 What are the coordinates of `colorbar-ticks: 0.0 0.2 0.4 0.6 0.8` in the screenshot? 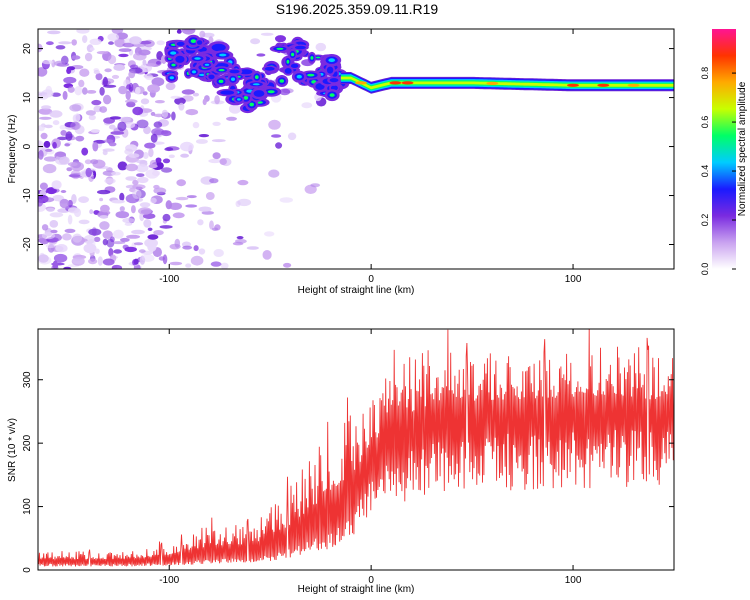 It's located at (718, 171).